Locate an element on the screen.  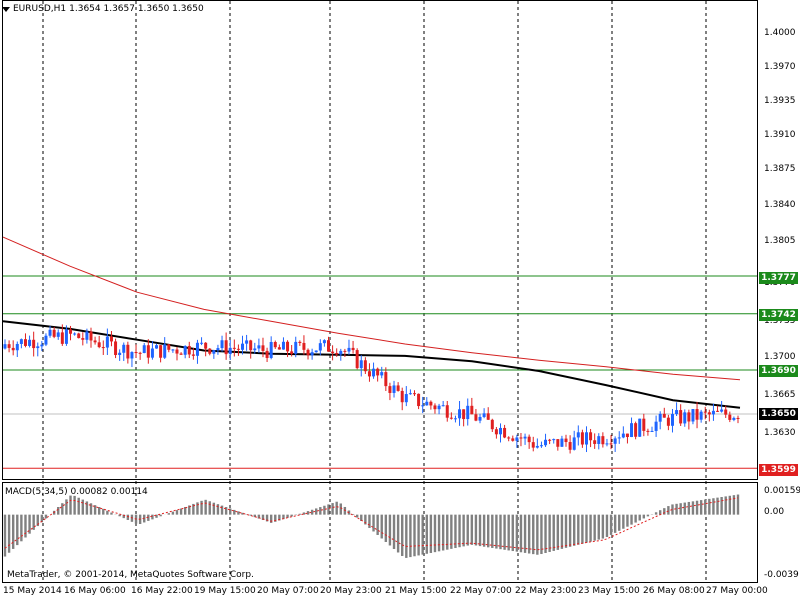
level-tag-2: 1.3742 is located at coordinates (778, 315).